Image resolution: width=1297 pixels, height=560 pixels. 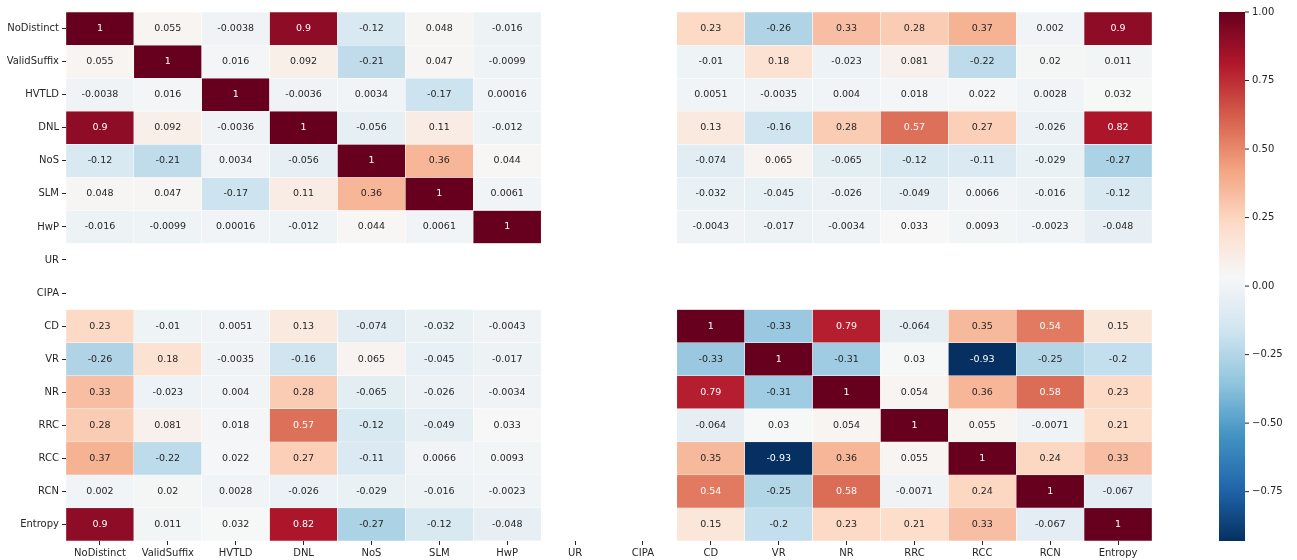 I want to click on data-label: 0.23, so click(x=846, y=523).